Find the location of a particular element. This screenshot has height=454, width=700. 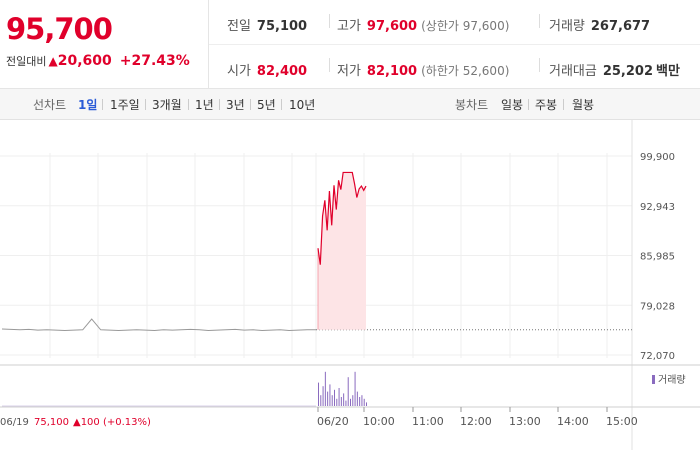

y-tick-label: 79,028 is located at coordinates (657, 306).